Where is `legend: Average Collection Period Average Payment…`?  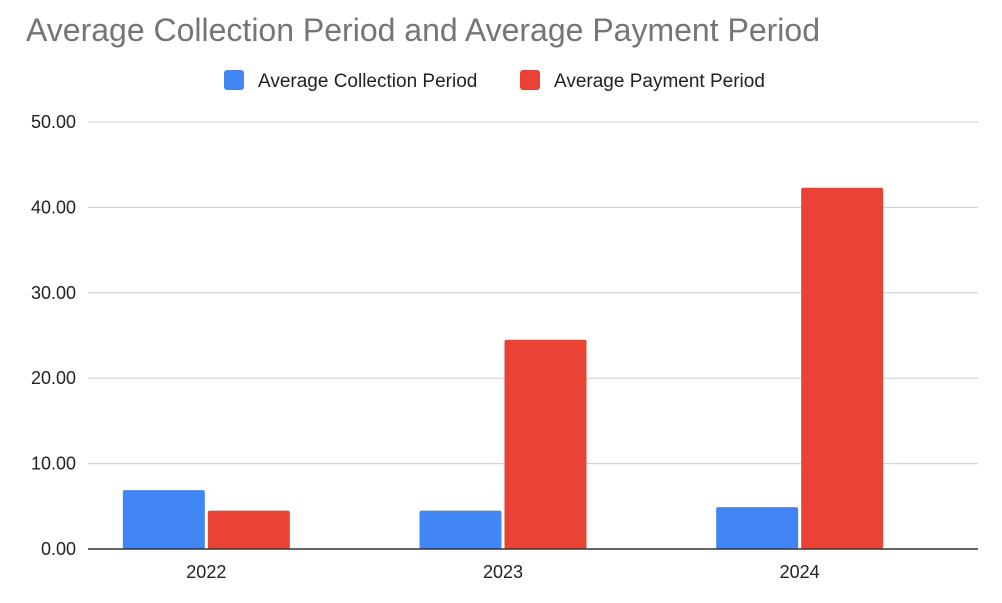
legend: Average Collection Period Average Payment… is located at coordinates (494, 81).